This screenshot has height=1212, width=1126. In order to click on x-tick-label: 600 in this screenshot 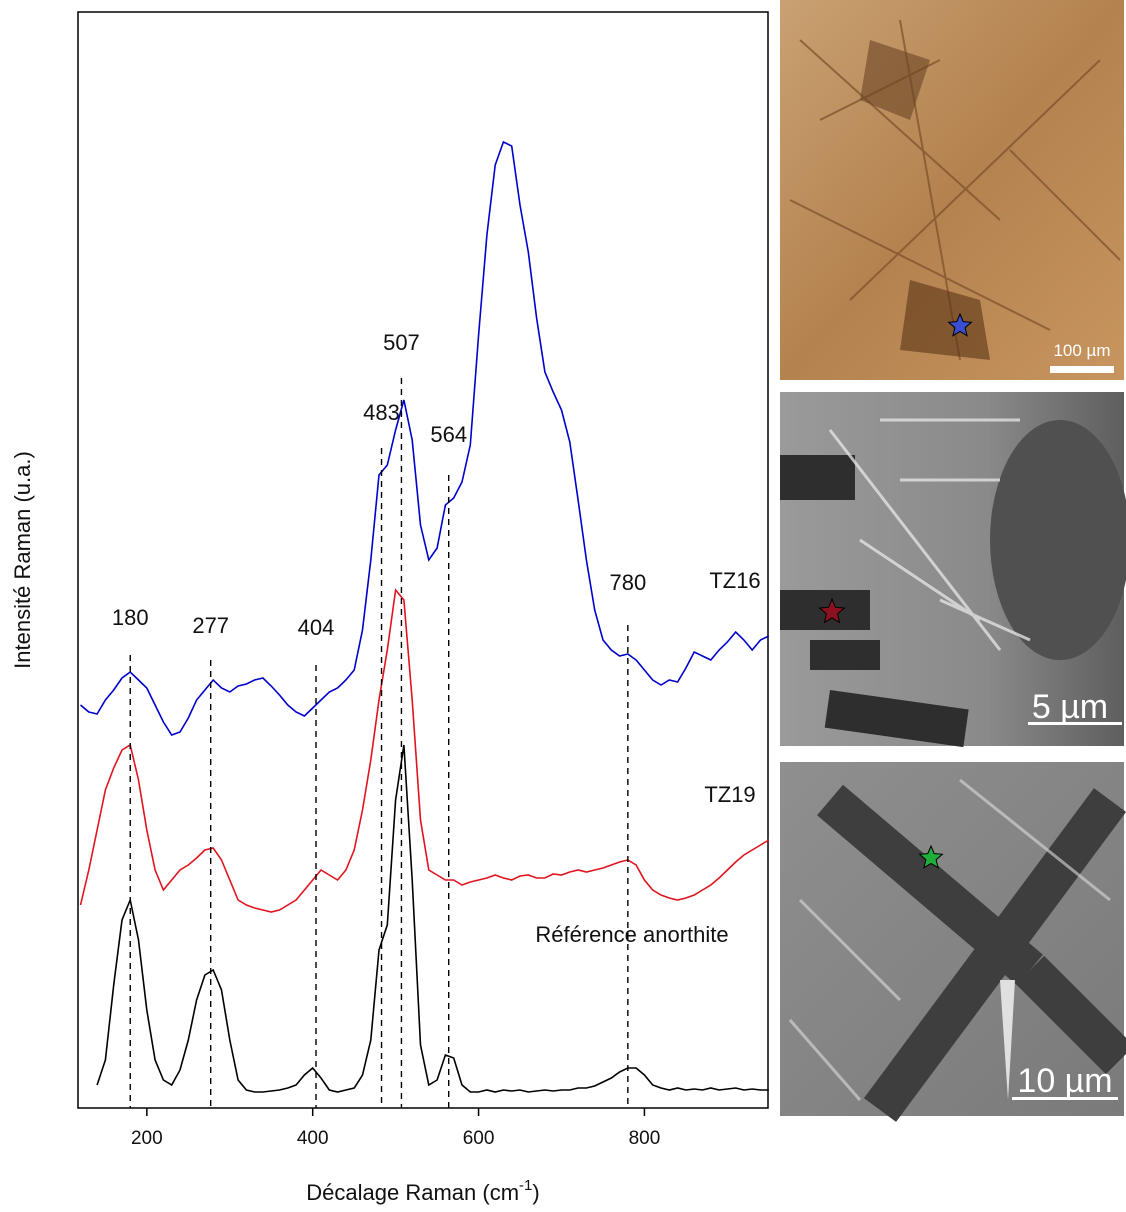, I will do `click(479, 1138)`.